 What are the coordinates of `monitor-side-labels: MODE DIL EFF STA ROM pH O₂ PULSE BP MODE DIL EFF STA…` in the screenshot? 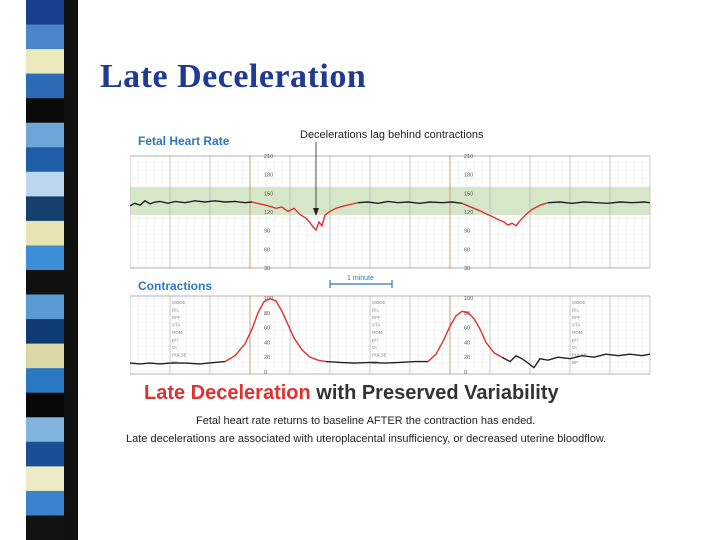 It's located at (379, 332).